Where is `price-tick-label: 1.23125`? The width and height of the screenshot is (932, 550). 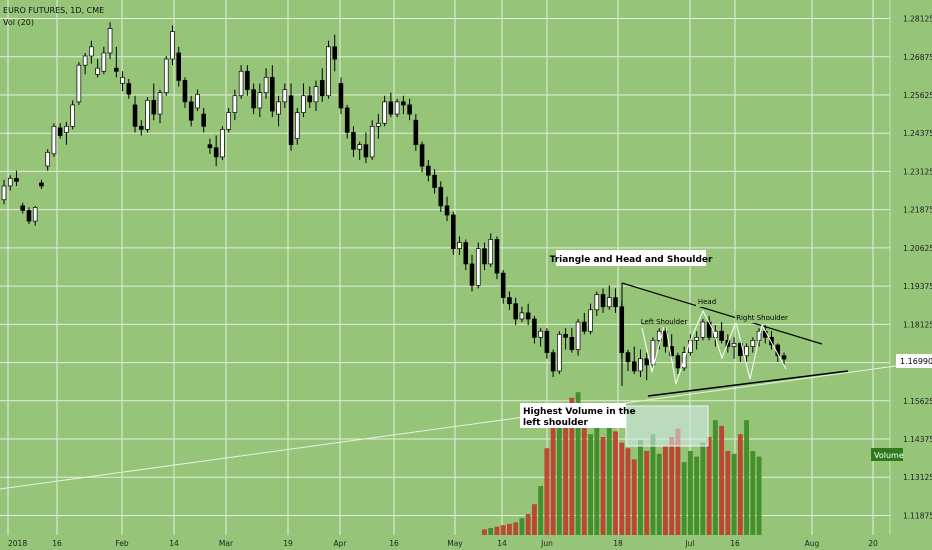
price-tick-label: 1.23125 is located at coordinates (917, 171).